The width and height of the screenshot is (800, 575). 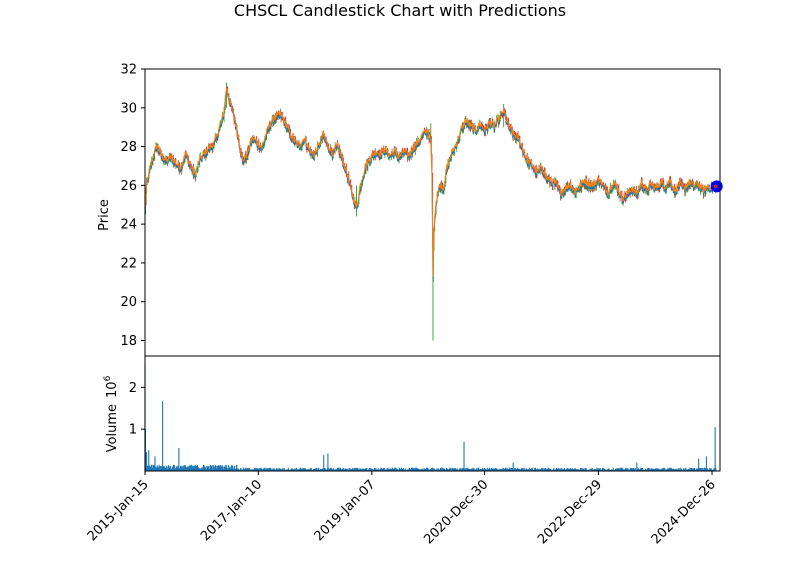 I want to click on volume-plot-area, so click(x=430, y=417).